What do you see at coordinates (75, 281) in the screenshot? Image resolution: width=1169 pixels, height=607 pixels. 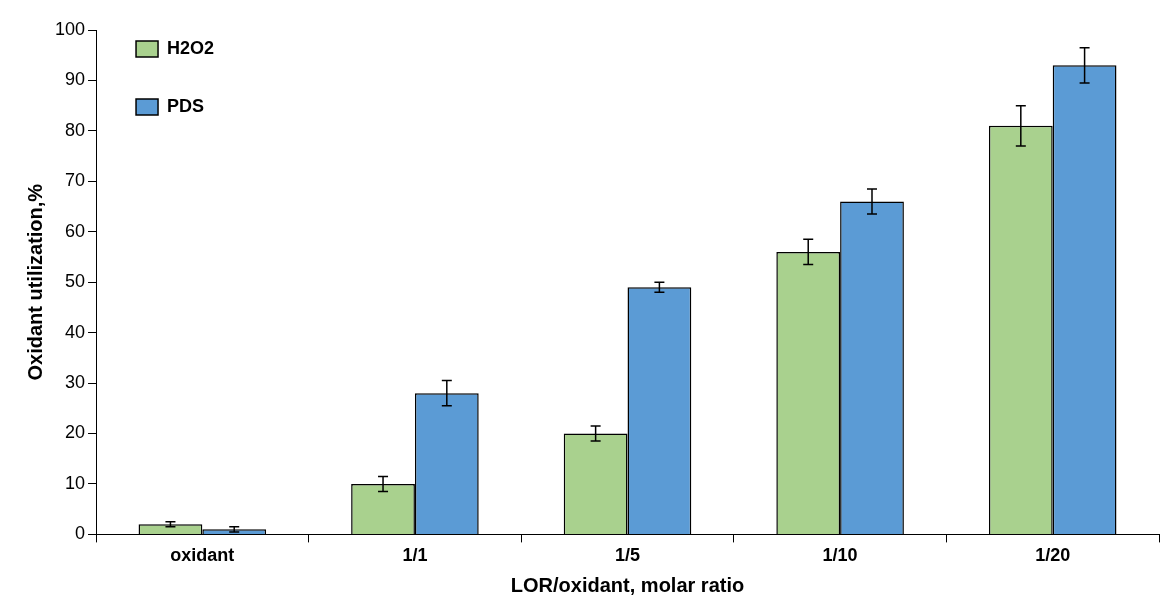 I see `y-tick-label: 50` at bounding box center [75, 281].